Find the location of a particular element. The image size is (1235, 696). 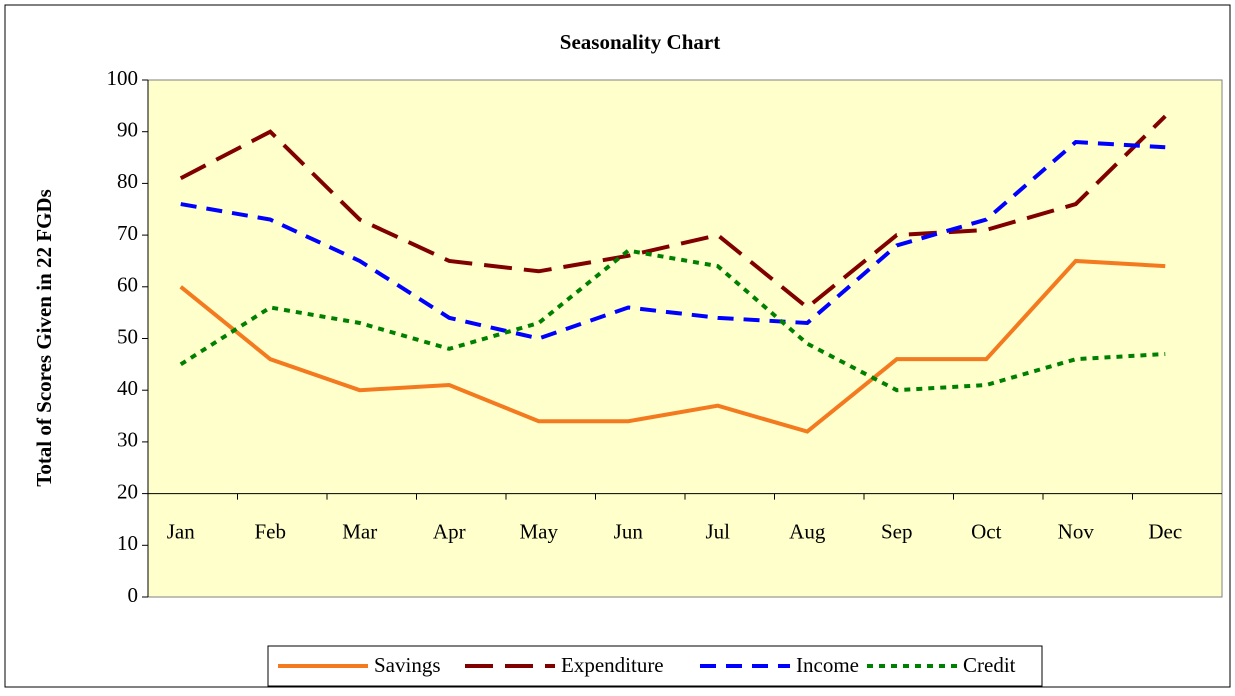

x-tick-label: Mar is located at coordinates (359, 531).